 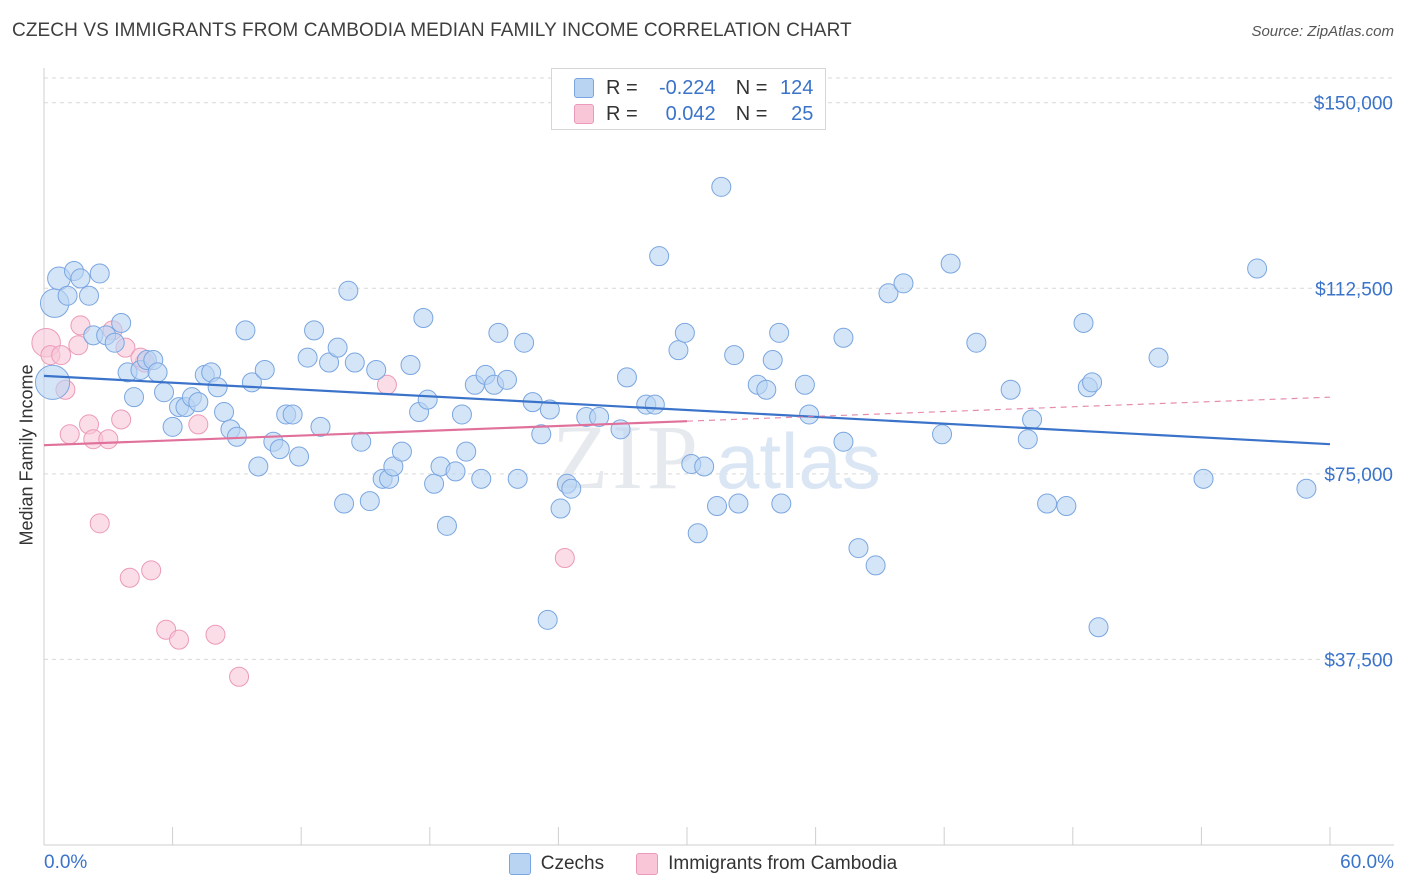 I want to click on legend-item-cambodia: Immigrants from Cambodia, so click(x=766, y=864).